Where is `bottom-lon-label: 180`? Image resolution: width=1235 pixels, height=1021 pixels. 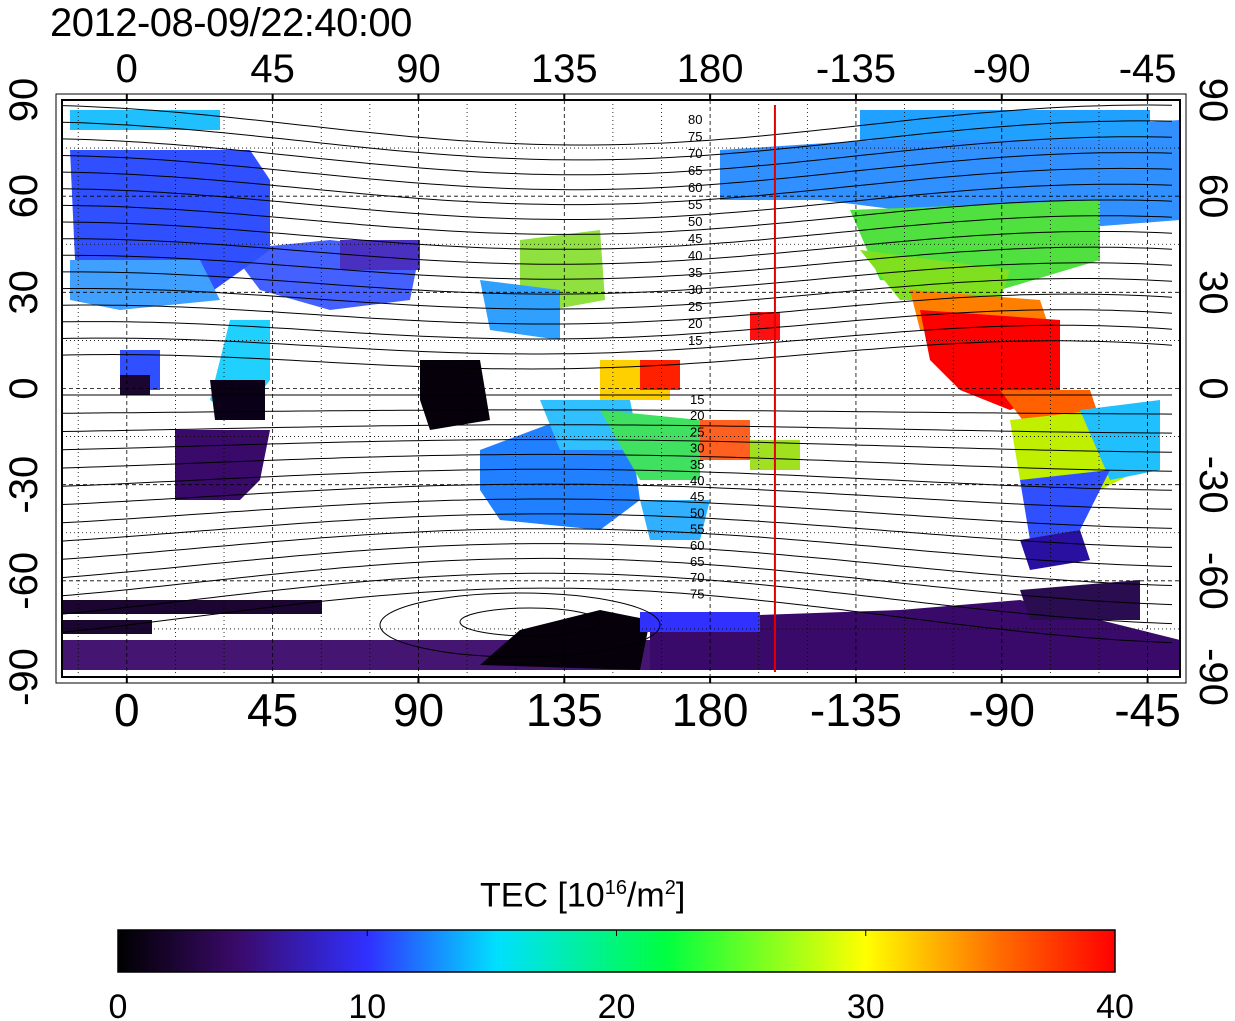
bottom-lon-label: 180 is located at coordinates (710, 710).